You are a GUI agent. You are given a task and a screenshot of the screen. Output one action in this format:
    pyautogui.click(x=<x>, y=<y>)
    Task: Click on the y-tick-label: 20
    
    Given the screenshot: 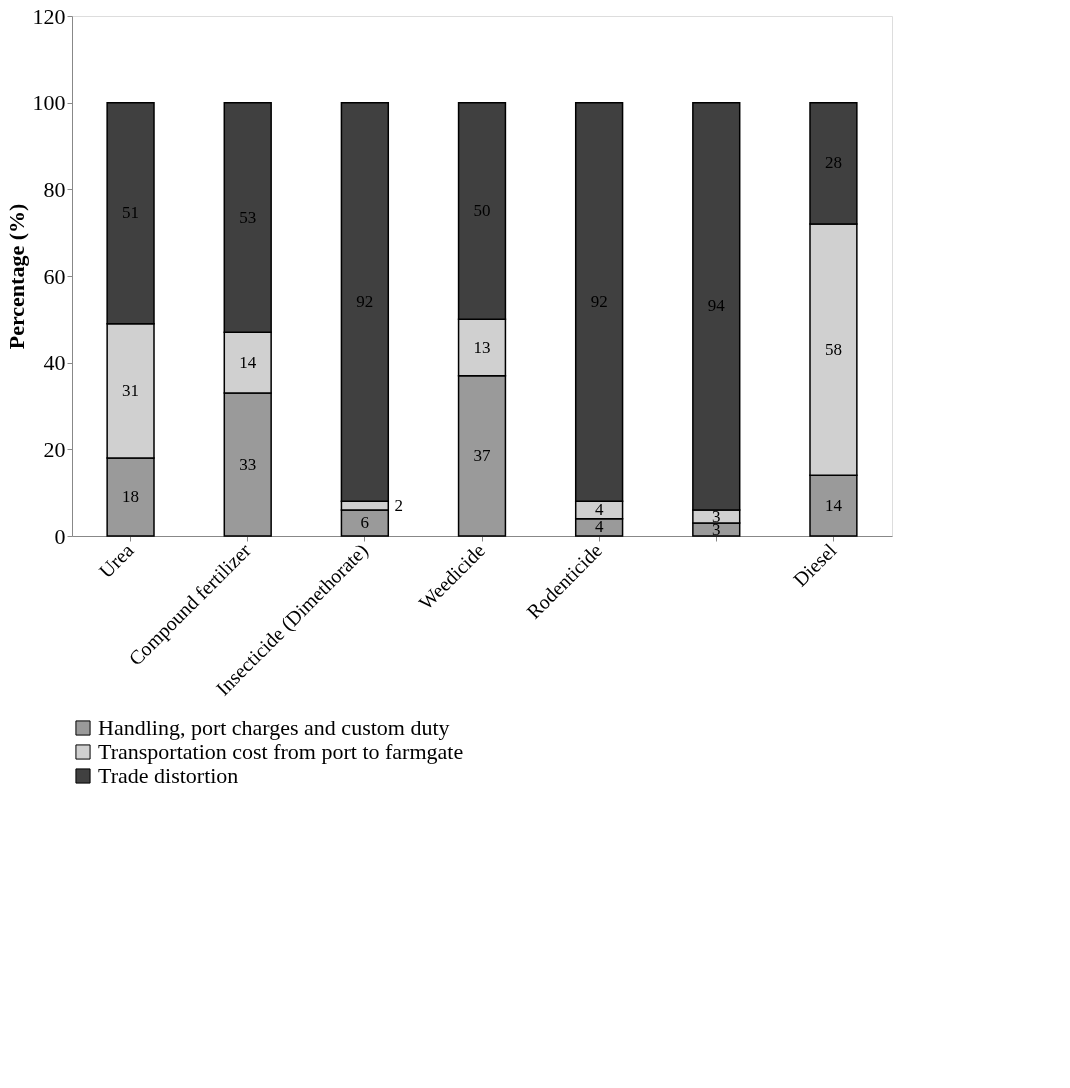 What is the action you would take?
    pyautogui.click(x=54, y=449)
    